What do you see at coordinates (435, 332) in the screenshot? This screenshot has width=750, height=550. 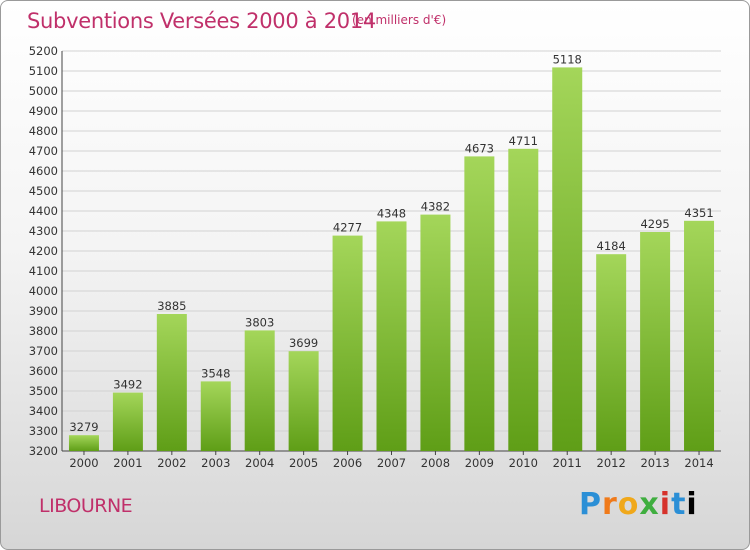 I see `bar-2008` at bounding box center [435, 332].